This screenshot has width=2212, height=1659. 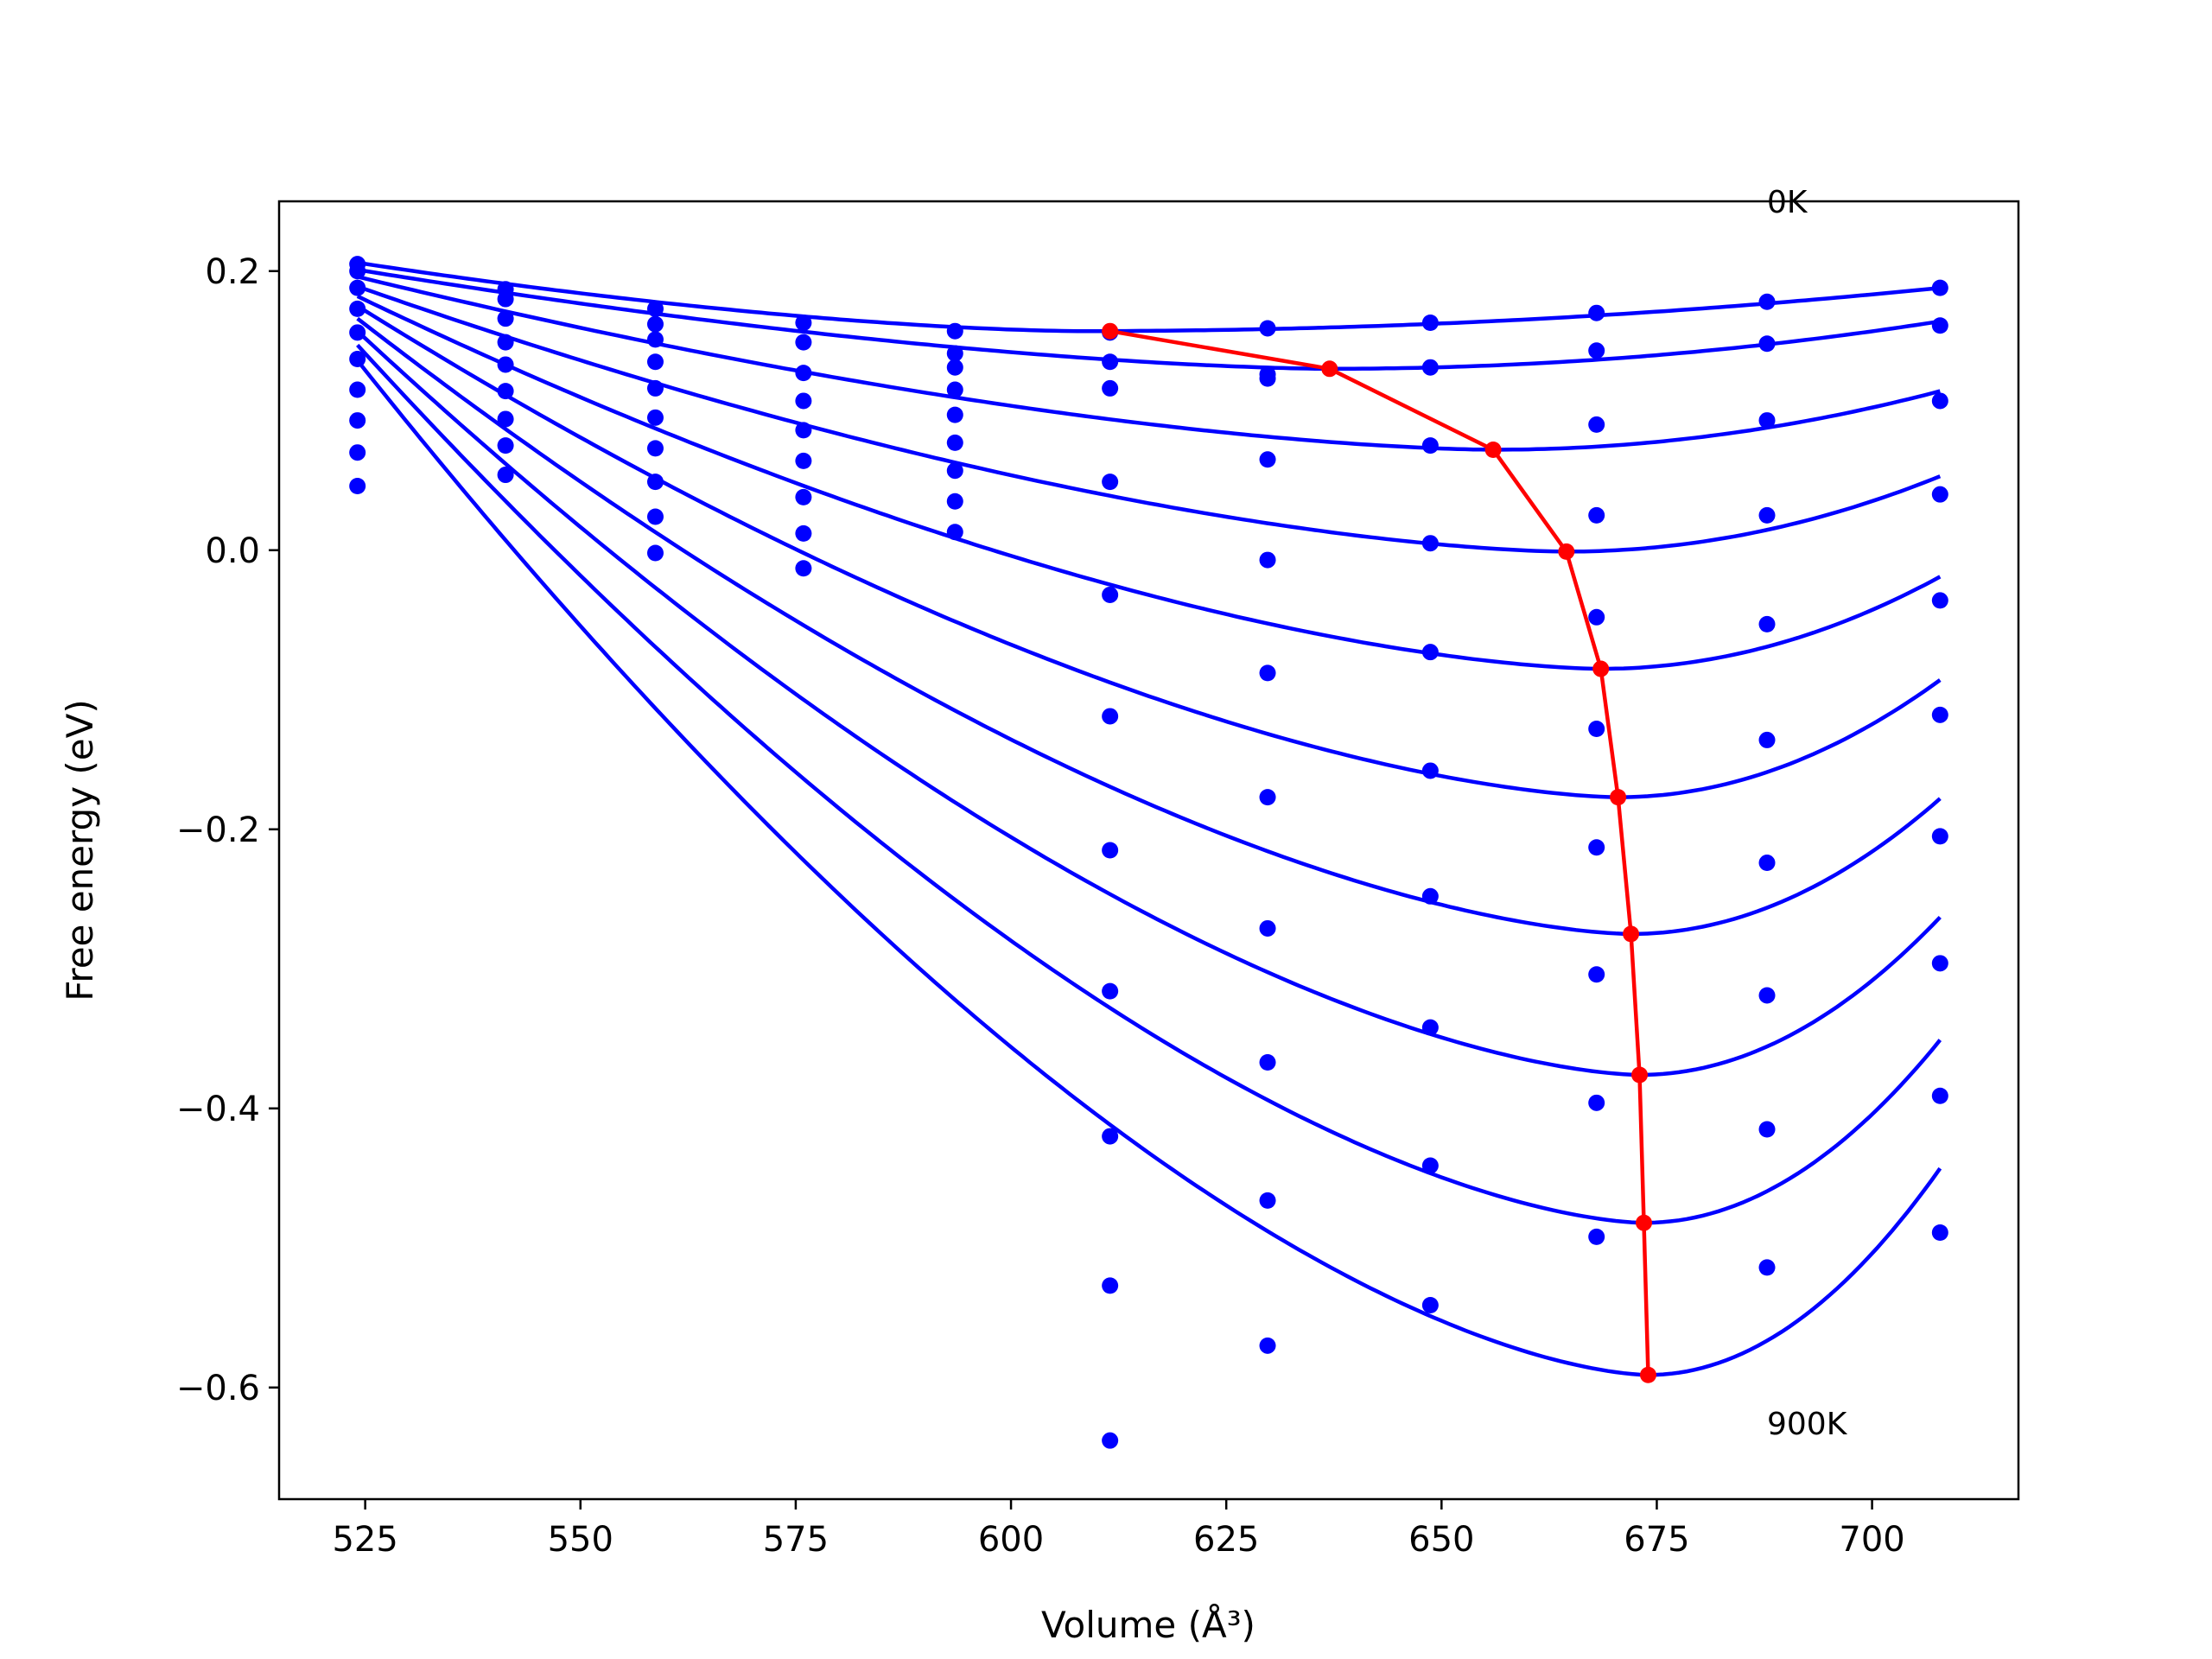 I want to click on x-tick-label: 625, so click(x=1226, y=1540).